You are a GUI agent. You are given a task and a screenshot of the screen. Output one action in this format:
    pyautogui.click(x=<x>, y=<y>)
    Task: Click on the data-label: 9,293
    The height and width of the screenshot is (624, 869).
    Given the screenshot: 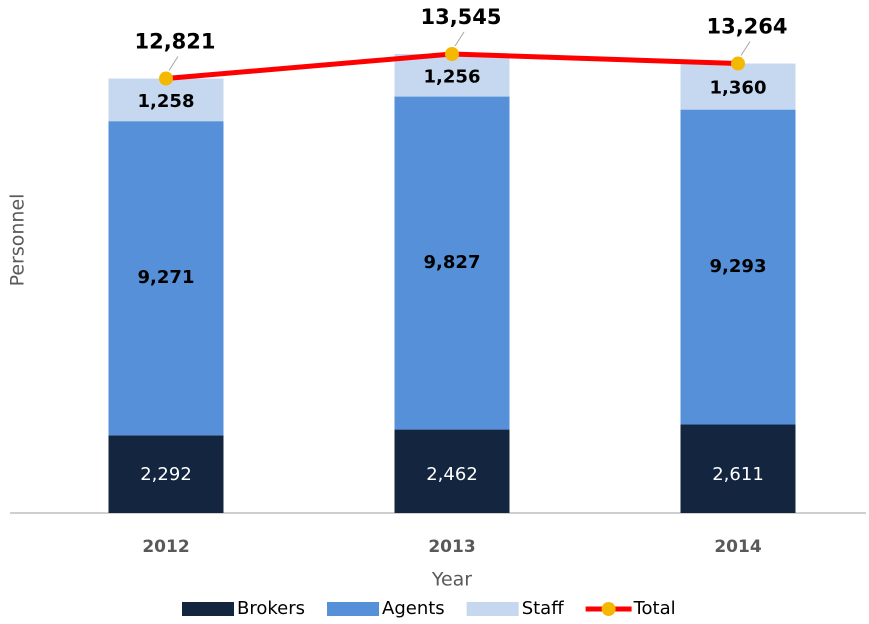 What is the action you would take?
    pyautogui.click(x=738, y=266)
    